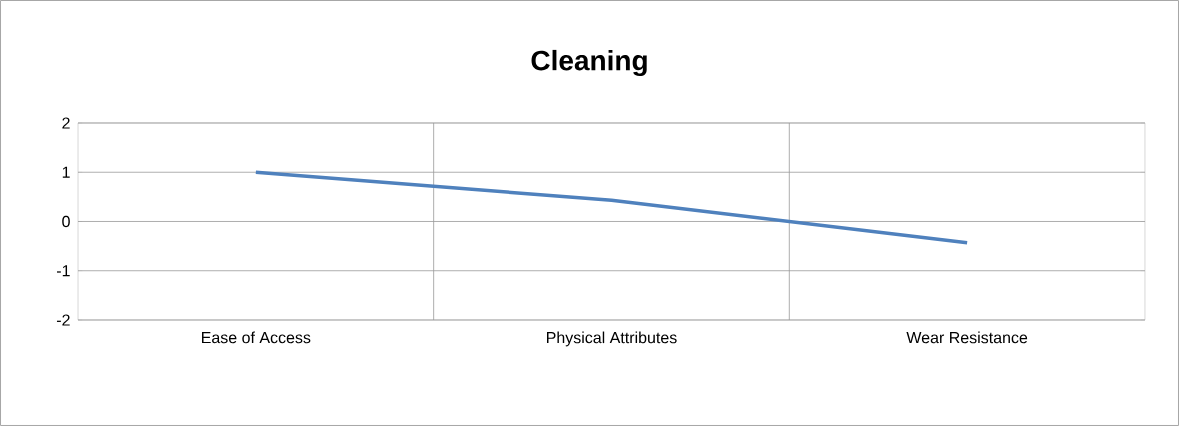 The width and height of the screenshot is (1179, 426). I want to click on x-tick-label: Physical Attributes, so click(612, 339).